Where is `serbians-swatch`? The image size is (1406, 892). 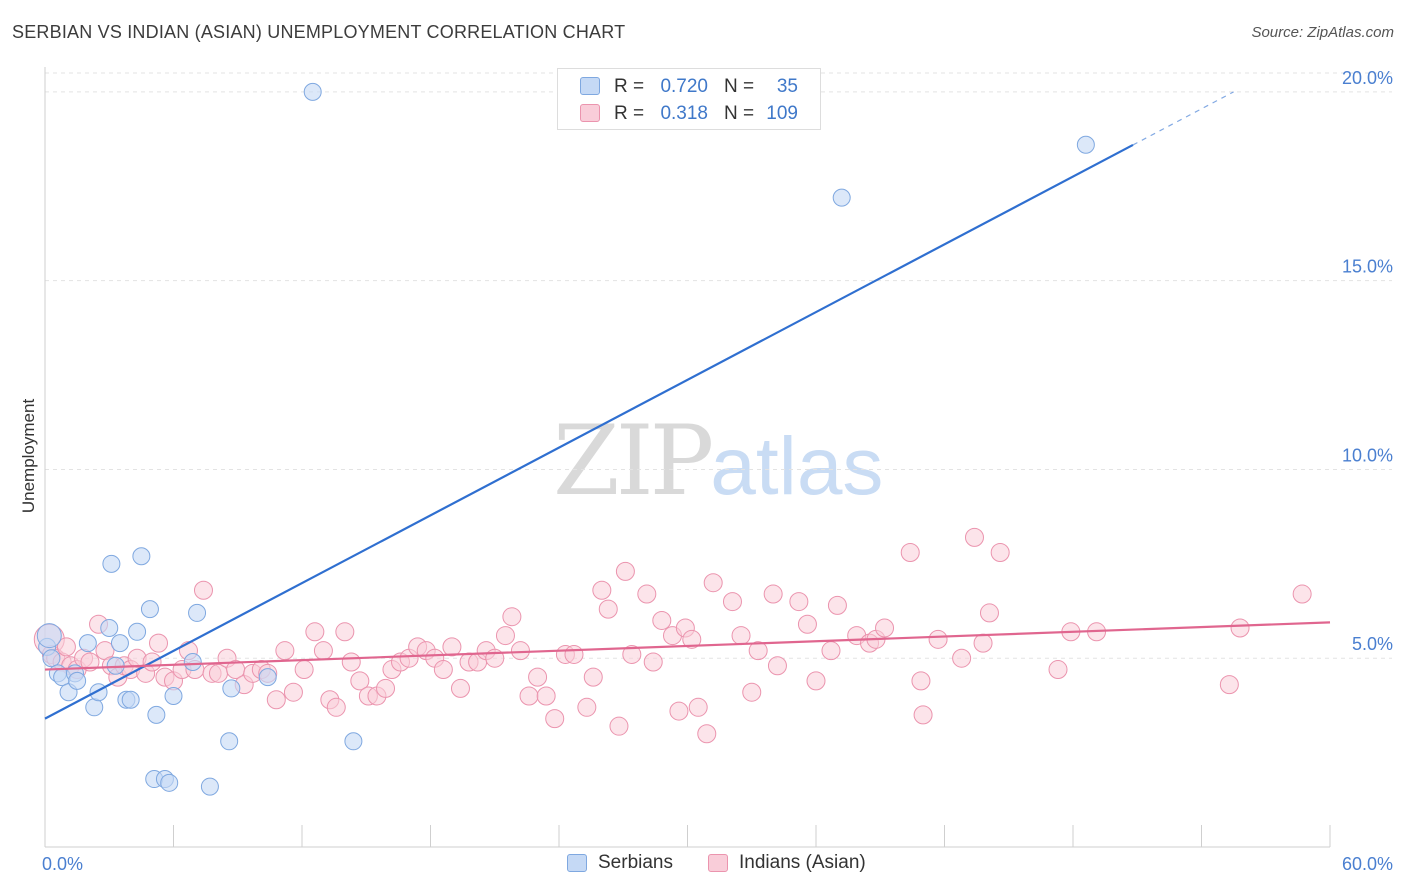 serbians-swatch is located at coordinates (590, 86).